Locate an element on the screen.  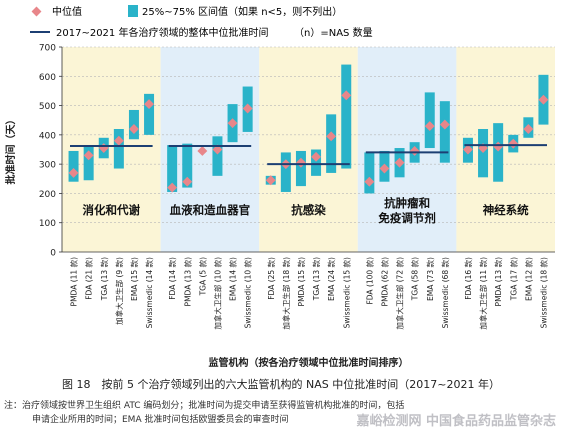
x-tick-label: PMDA (62 款) is located at coordinates (384, 282).